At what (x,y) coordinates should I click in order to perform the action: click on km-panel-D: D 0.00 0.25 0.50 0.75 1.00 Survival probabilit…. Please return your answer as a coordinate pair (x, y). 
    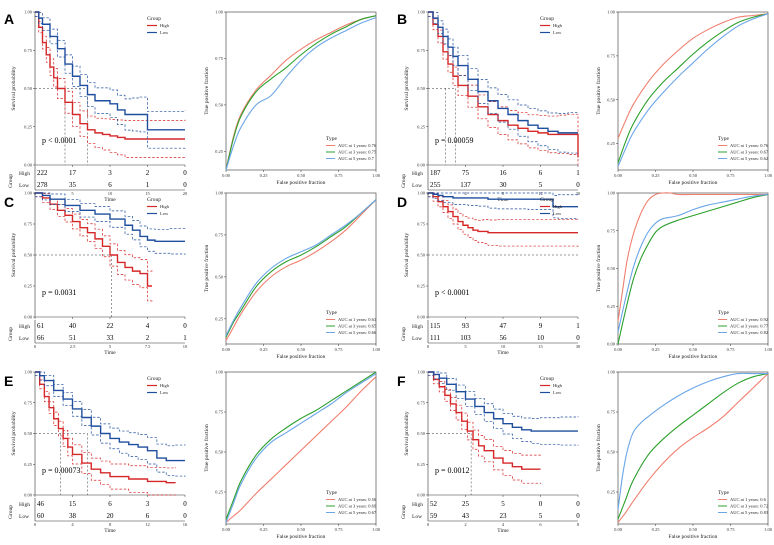
    Looking at the image, I should click on (489, 274).